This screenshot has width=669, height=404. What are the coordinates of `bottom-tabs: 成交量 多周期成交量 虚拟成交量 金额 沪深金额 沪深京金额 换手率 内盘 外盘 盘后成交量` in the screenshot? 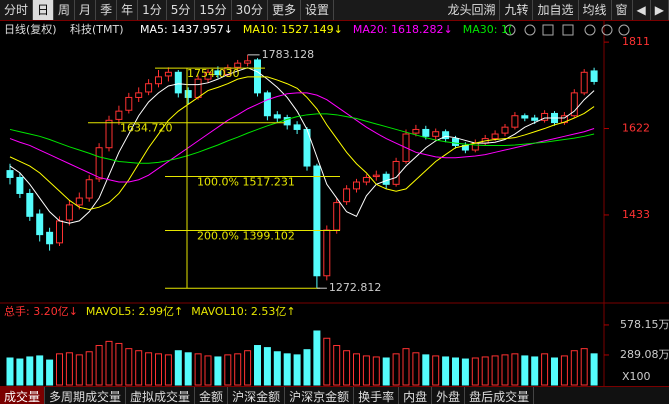 It's located at (334, 395).